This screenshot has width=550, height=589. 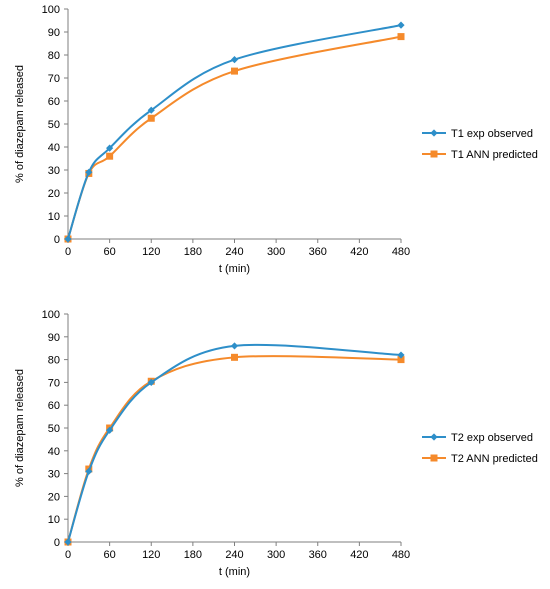 I want to click on legend-label: T1 ANN predicted, so click(x=494, y=155).